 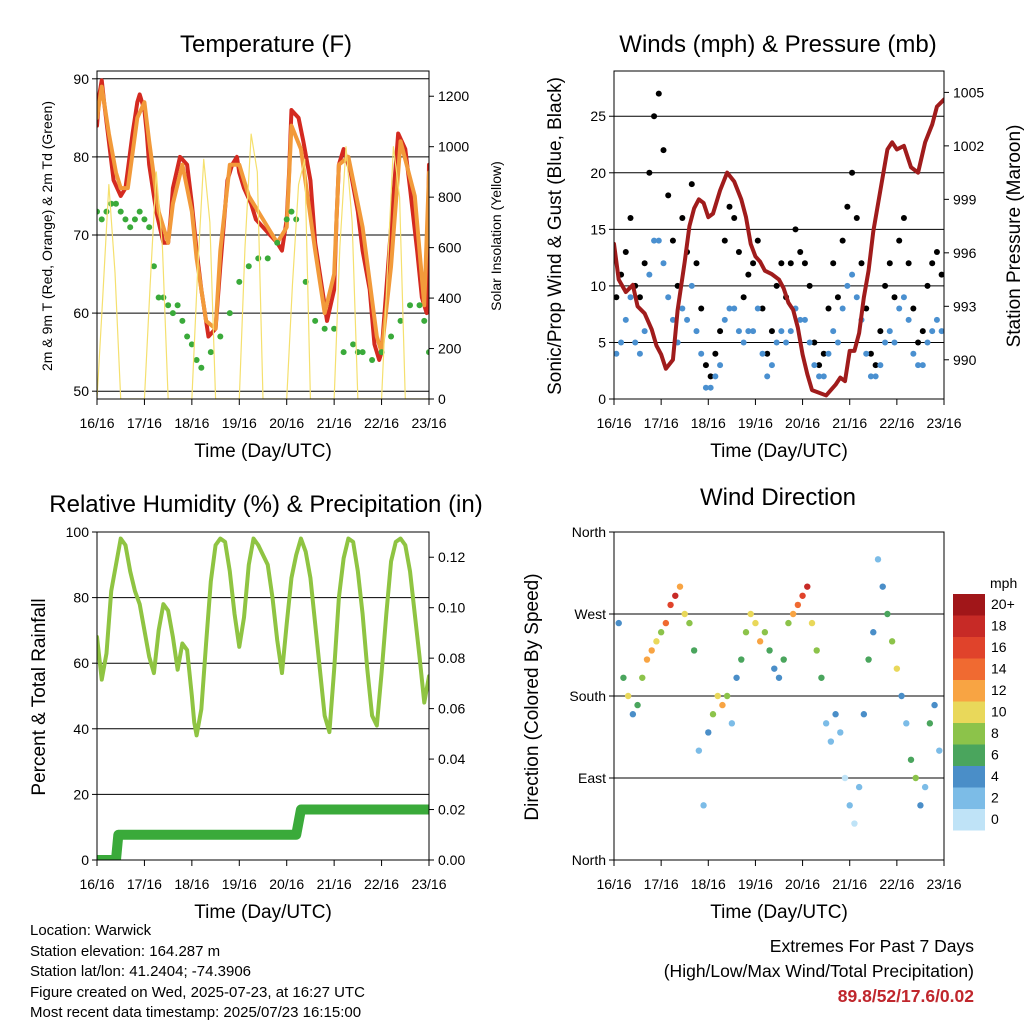 I want to click on x-tick-label: 20/16, so click(x=286, y=423).